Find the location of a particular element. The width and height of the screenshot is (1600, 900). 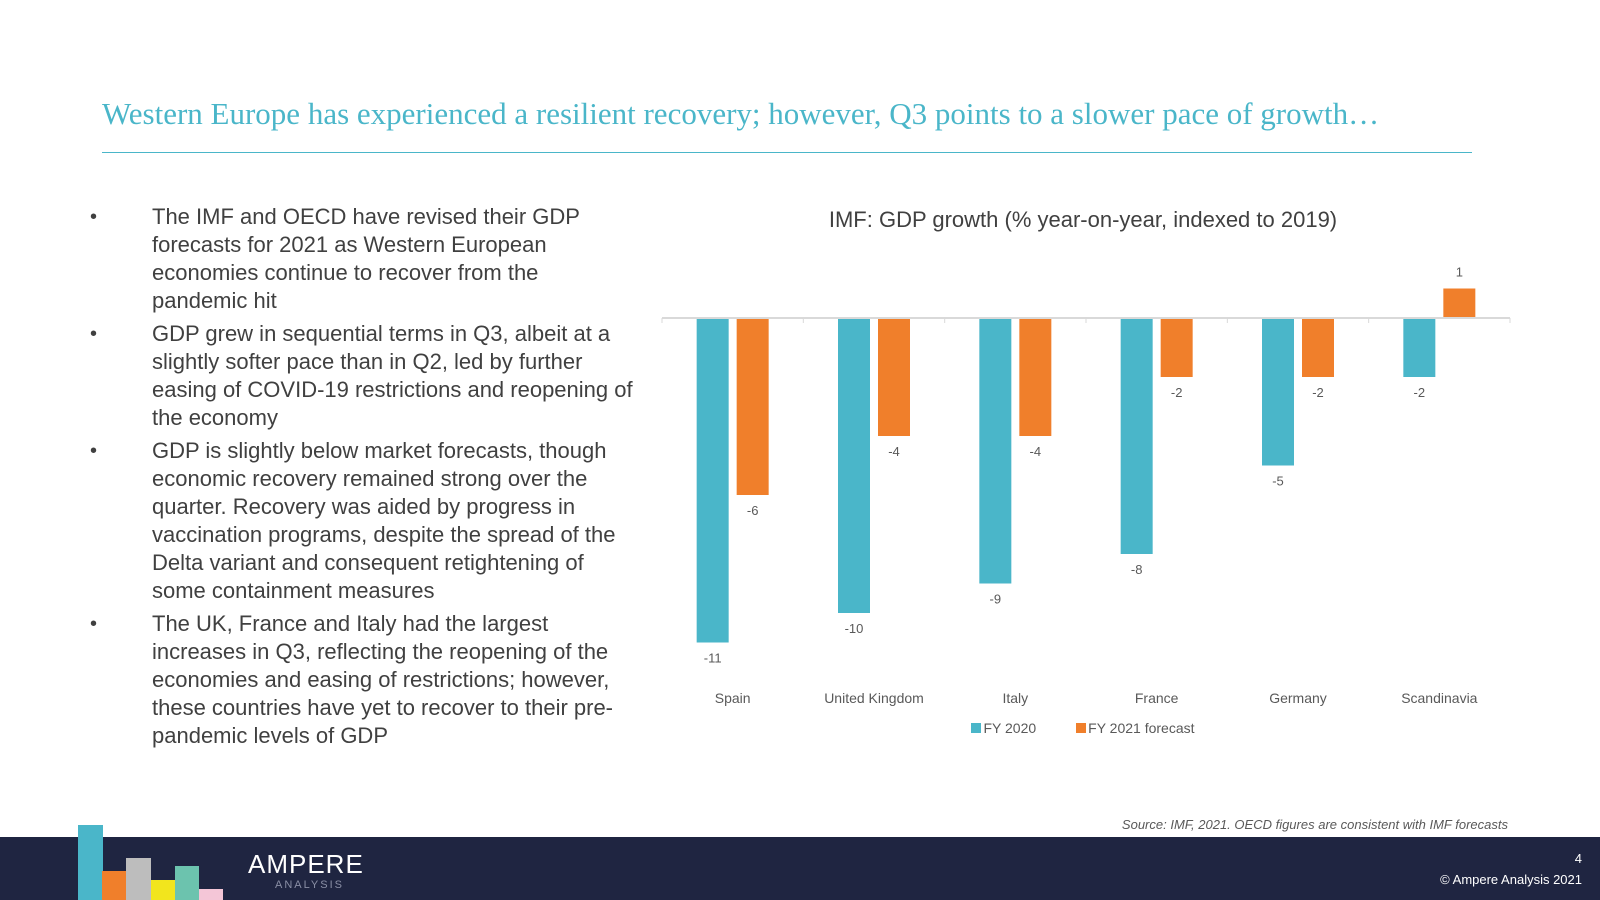

bar-fy2021-spain is located at coordinates (752, 406).